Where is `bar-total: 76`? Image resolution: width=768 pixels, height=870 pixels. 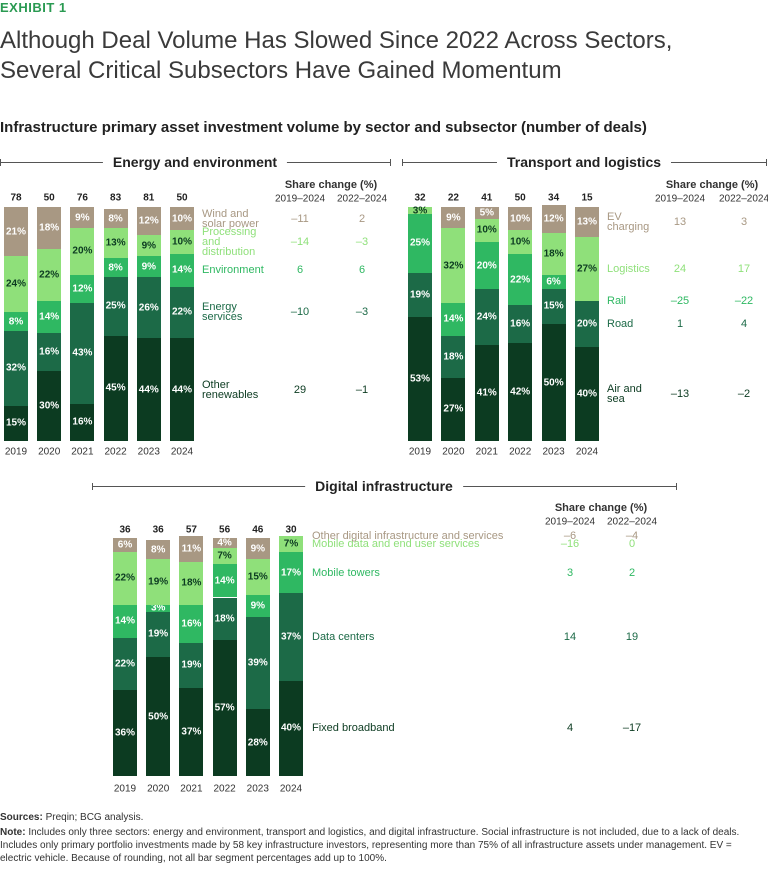 bar-total: 76 is located at coordinates (82, 198).